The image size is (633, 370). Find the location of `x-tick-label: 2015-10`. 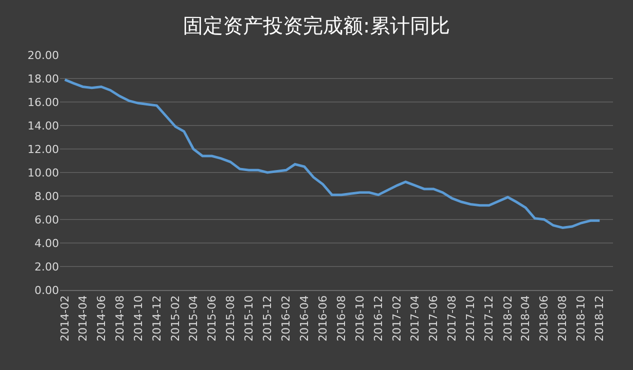

x-tick-label: 2015-10 is located at coordinates (249, 318).